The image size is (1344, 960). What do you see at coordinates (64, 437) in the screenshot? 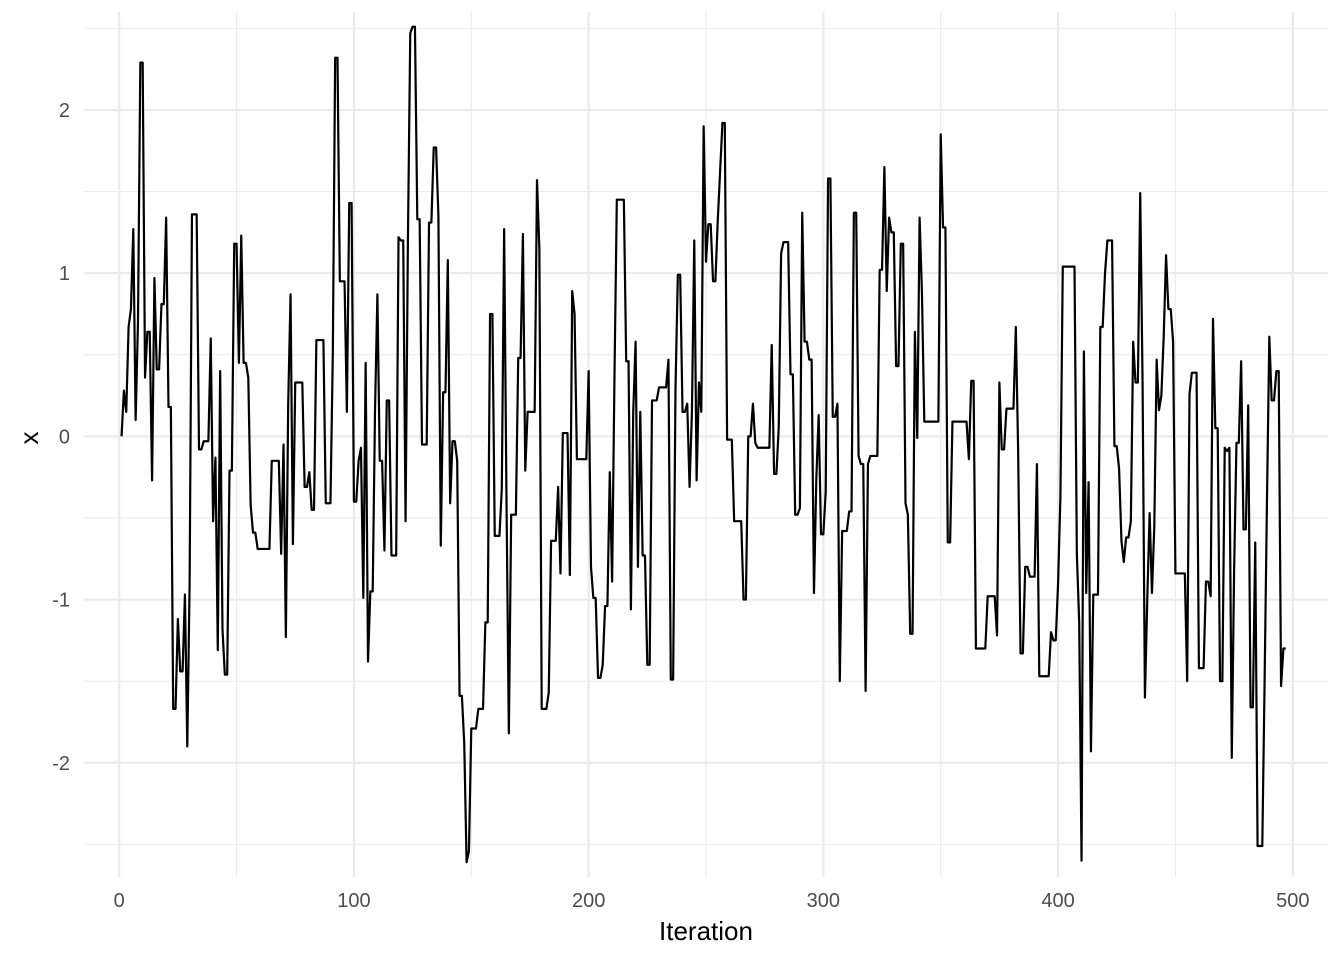
I see `y-tick-label: 0` at bounding box center [64, 437].